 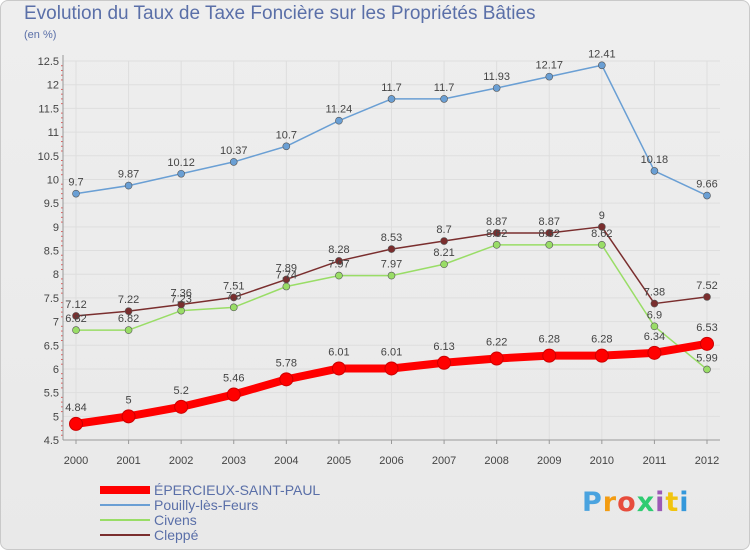 What do you see at coordinates (655, 160) in the screenshot?
I see `data-label: 10.18` at bounding box center [655, 160].